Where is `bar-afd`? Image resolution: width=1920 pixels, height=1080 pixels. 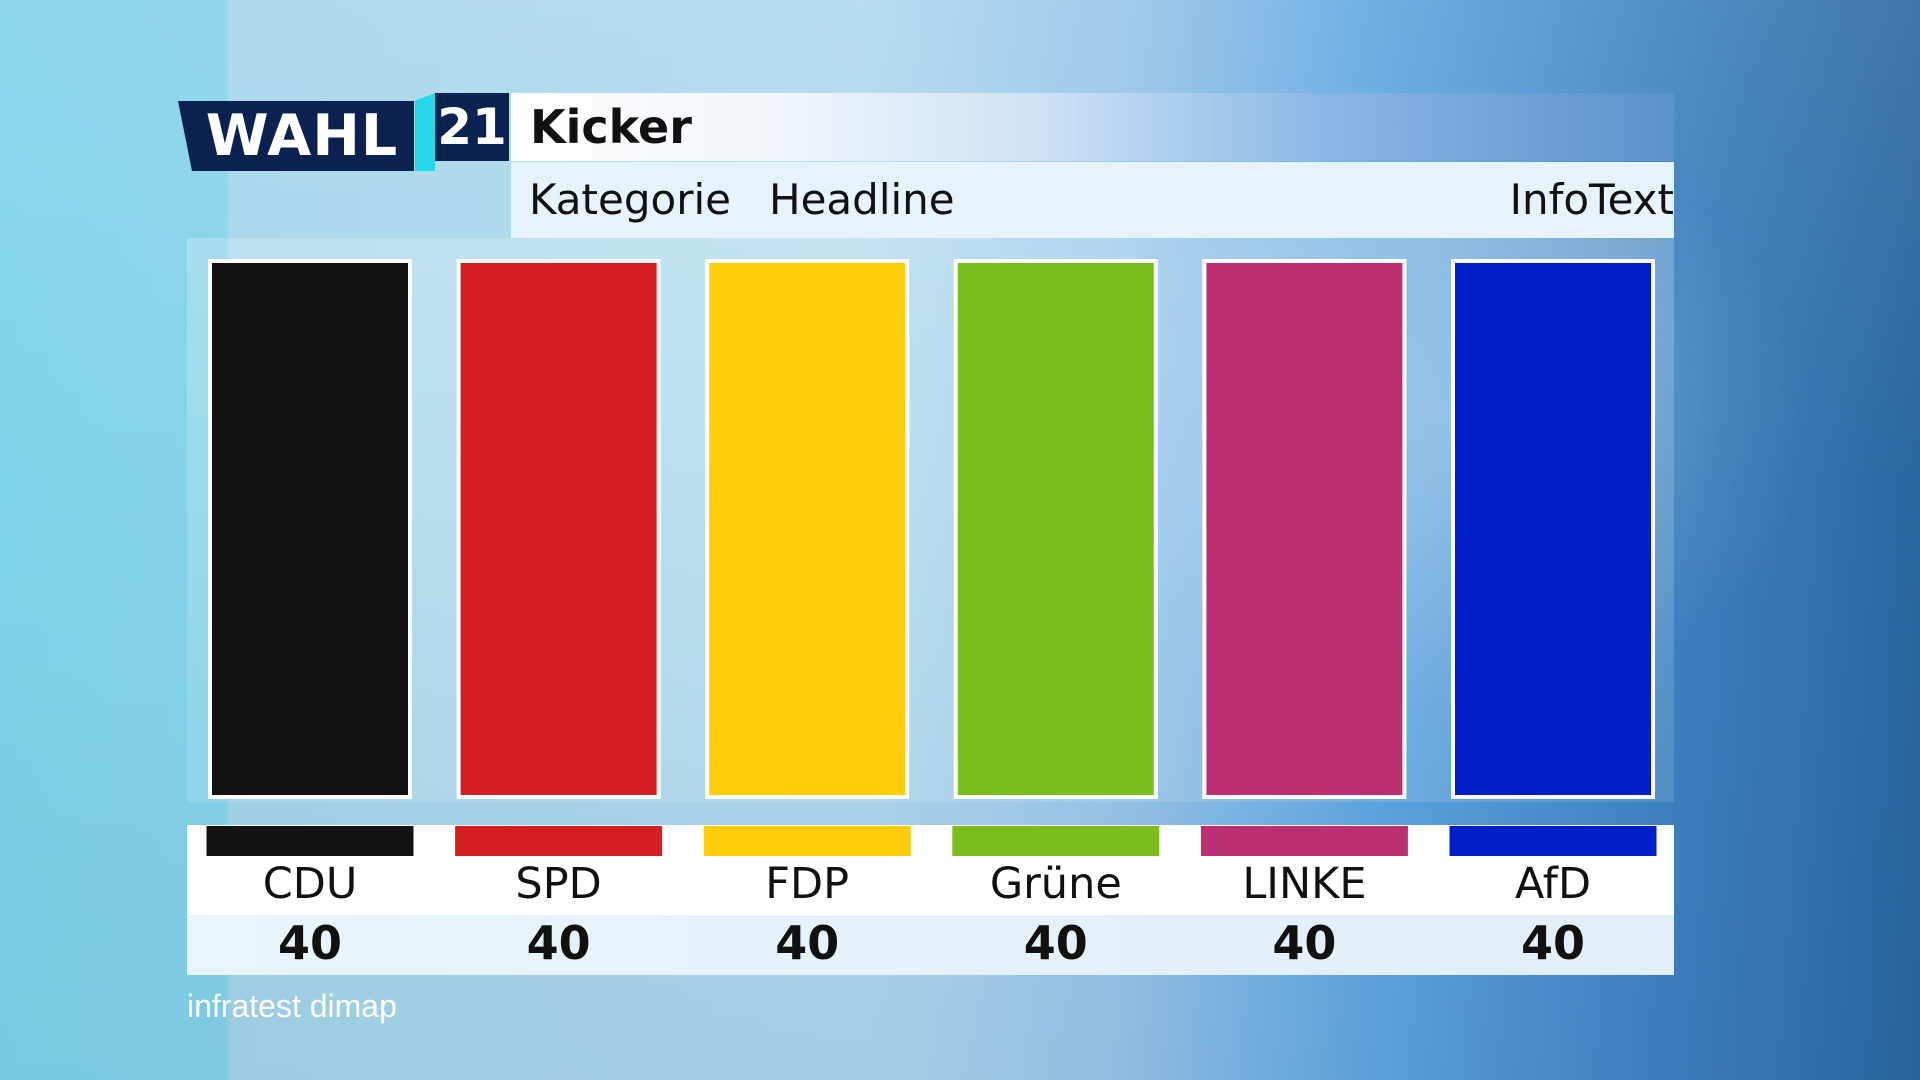 bar-afd is located at coordinates (1553, 529).